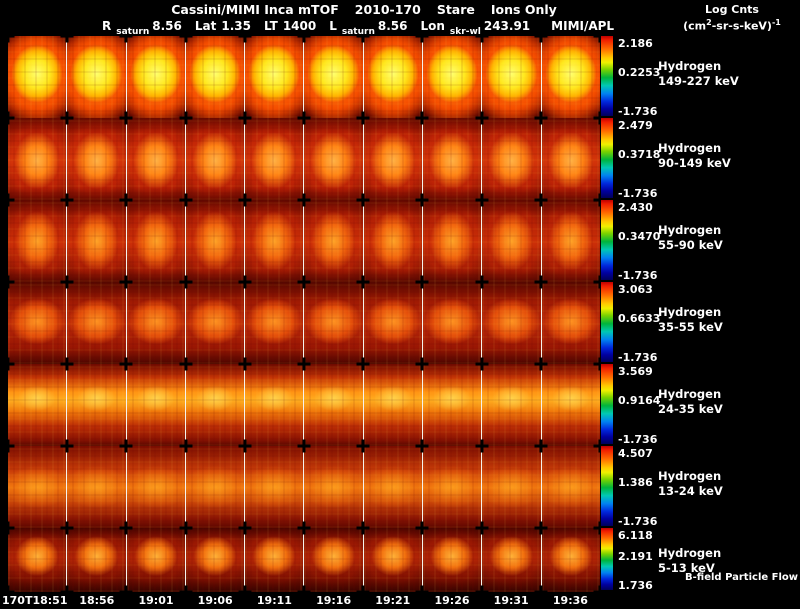  What do you see at coordinates (481, 28) in the screenshot?
I see `param-segment: Lon skr-wl 243.91` at bounding box center [481, 28].